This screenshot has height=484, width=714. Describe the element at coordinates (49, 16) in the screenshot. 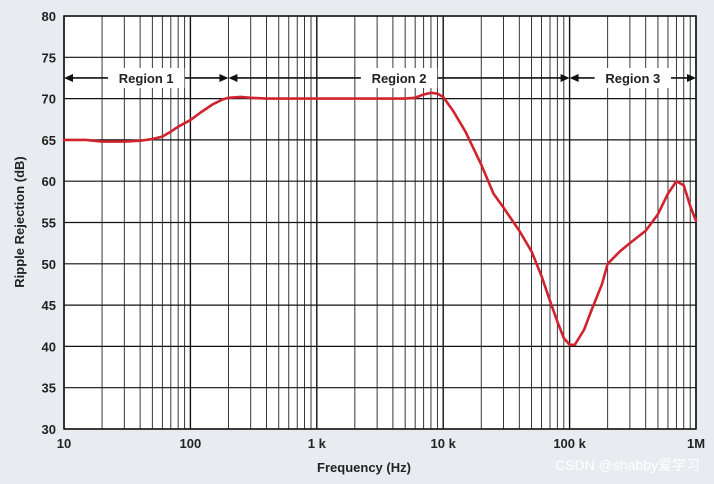

I see `y-tick-label: 80` at that location.